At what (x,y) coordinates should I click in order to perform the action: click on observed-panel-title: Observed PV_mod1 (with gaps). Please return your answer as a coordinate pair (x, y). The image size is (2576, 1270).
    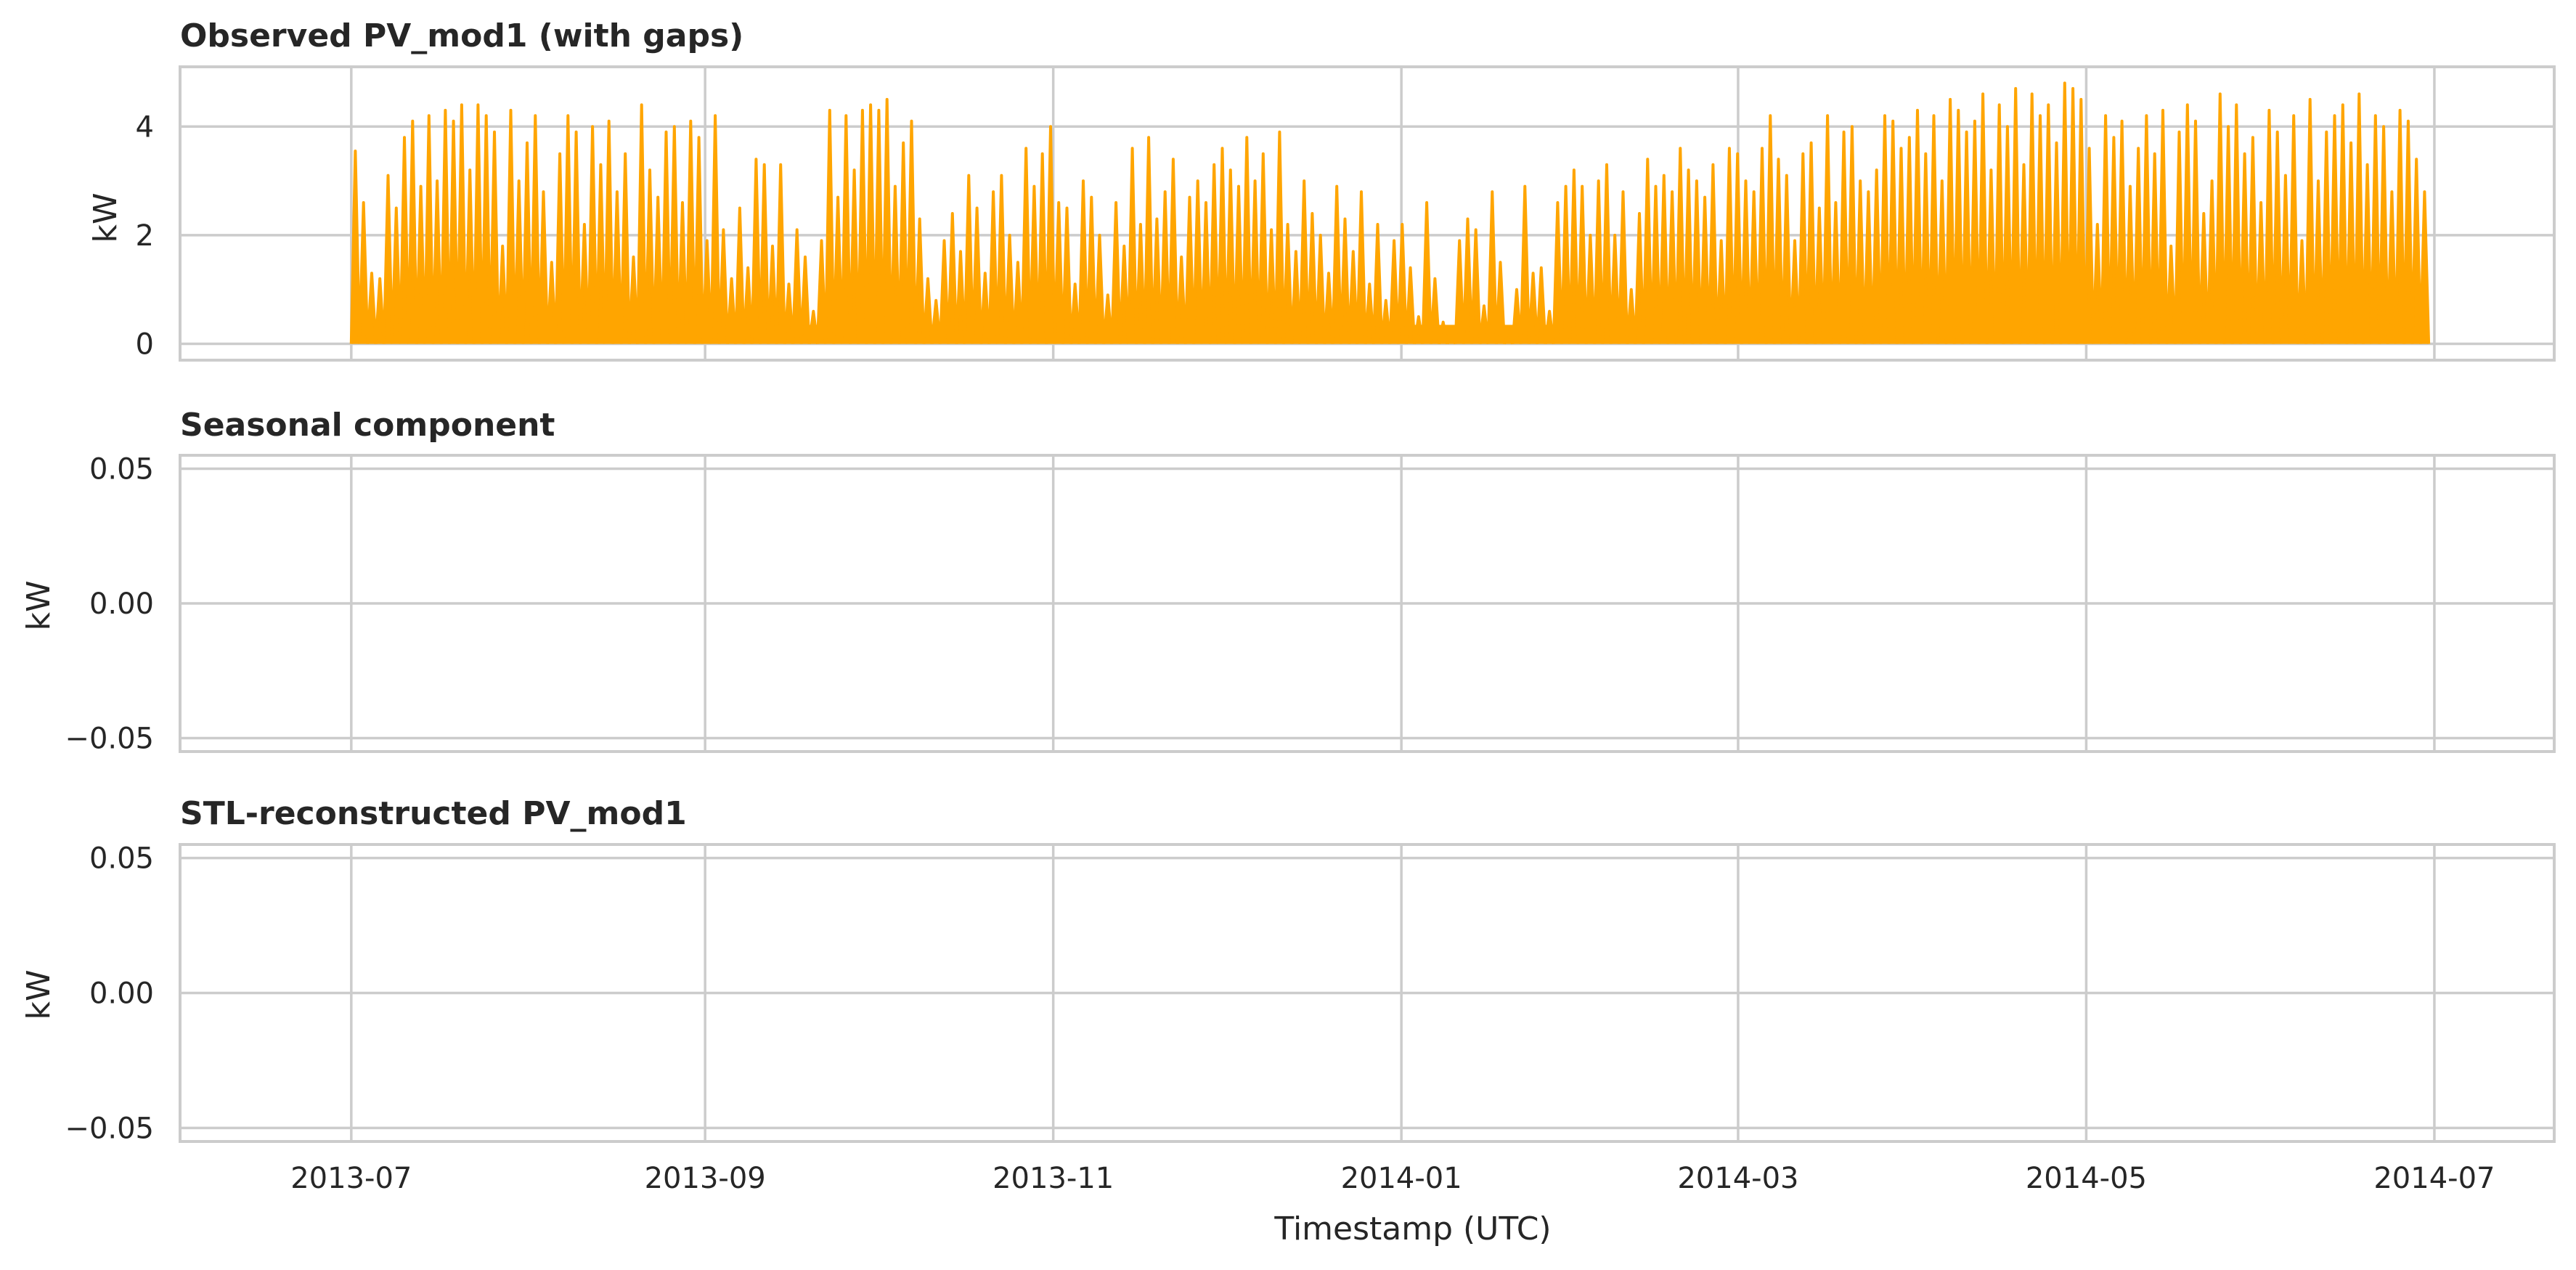
    Looking at the image, I should click on (462, 35).